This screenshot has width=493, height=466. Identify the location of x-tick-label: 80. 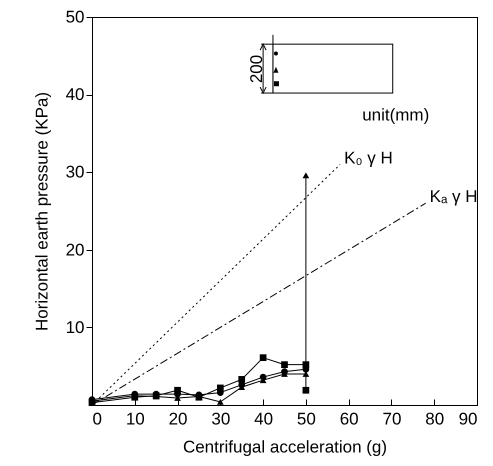
(434, 419).